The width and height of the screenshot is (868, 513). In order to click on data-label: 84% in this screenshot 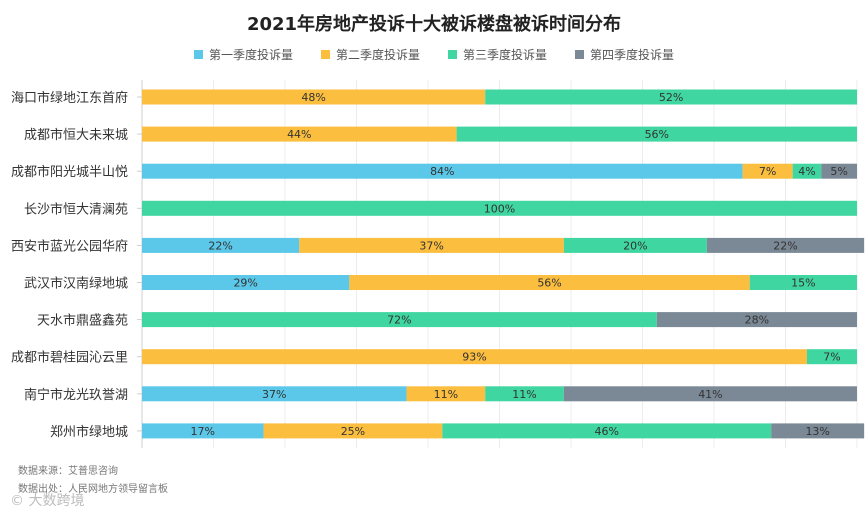, I will do `click(442, 171)`.